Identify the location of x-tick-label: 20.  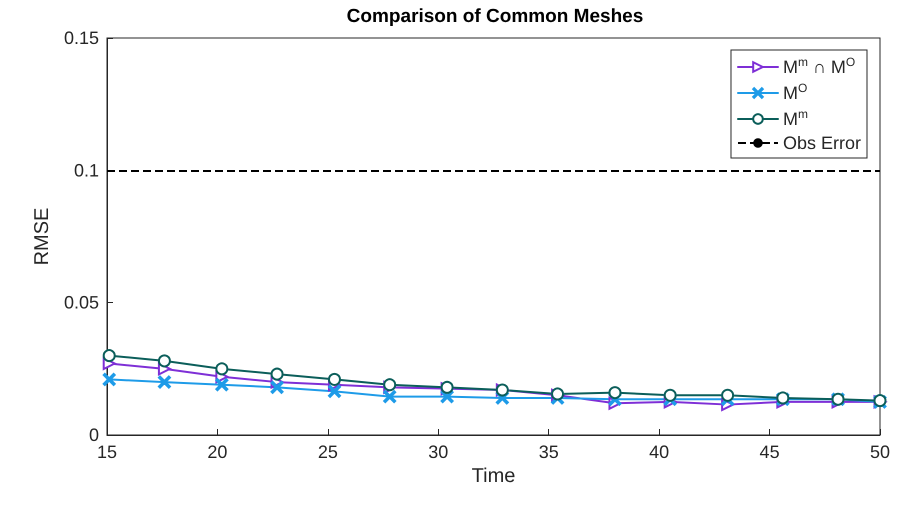
(217, 452).